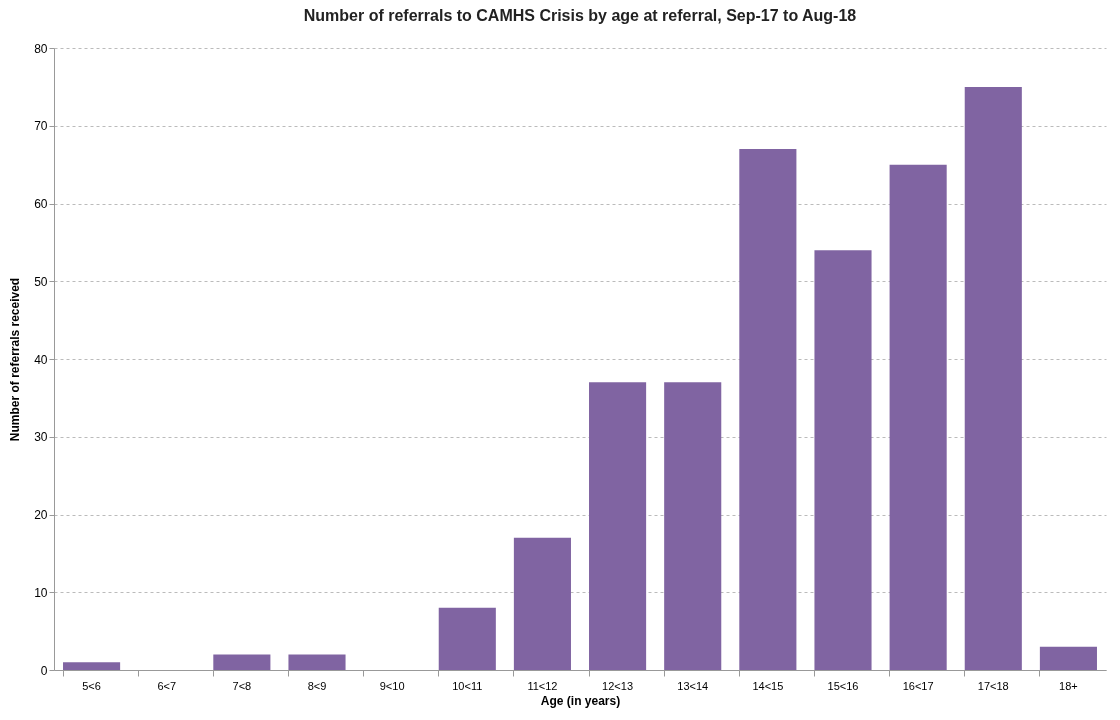  What do you see at coordinates (41, 281) in the screenshot?
I see `y-tick-label: 50` at bounding box center [41, 281].